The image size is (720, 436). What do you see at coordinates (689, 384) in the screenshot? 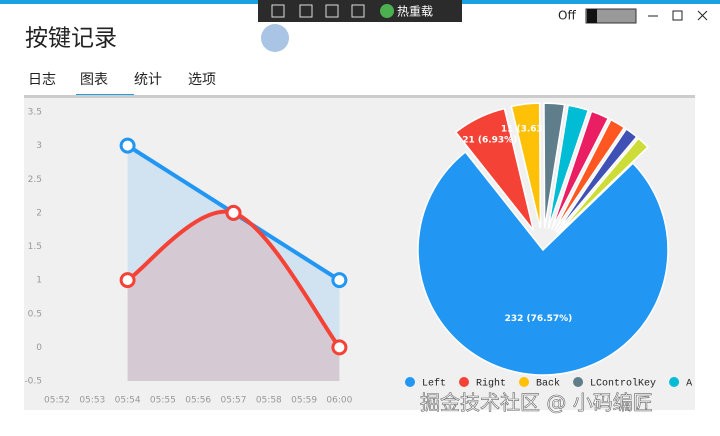
I see `legend-label: A` at bounding box center [689, 384].